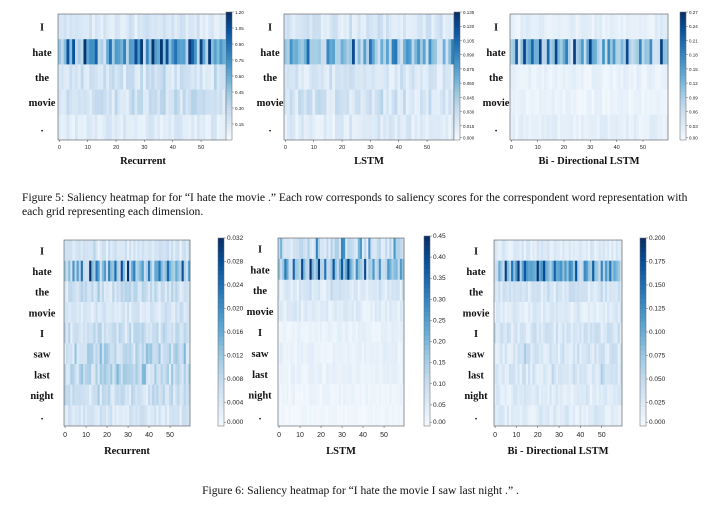 The width and height of the screenshot is (721, 505). Describe the element at coordinates (127, 451) in the screenshot. I see `panel-title: Recurrent` at that location.